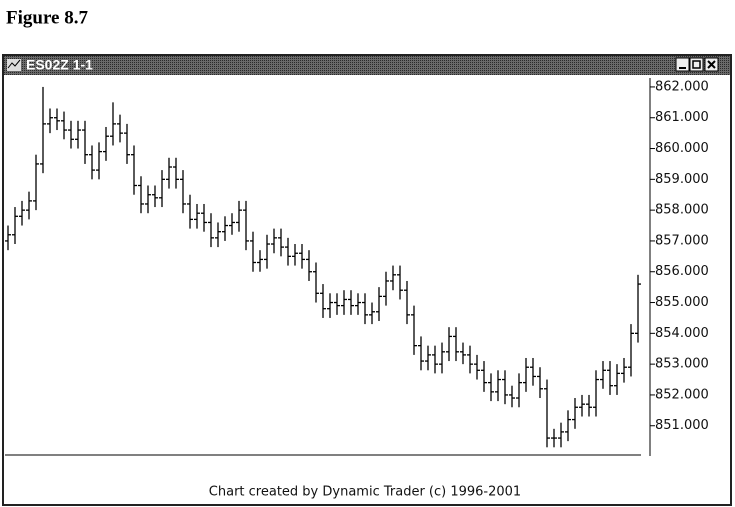  Describe the element at coordinates (682, 86) in the screenshot. I see `y-tick-label: 862.000` at that location.